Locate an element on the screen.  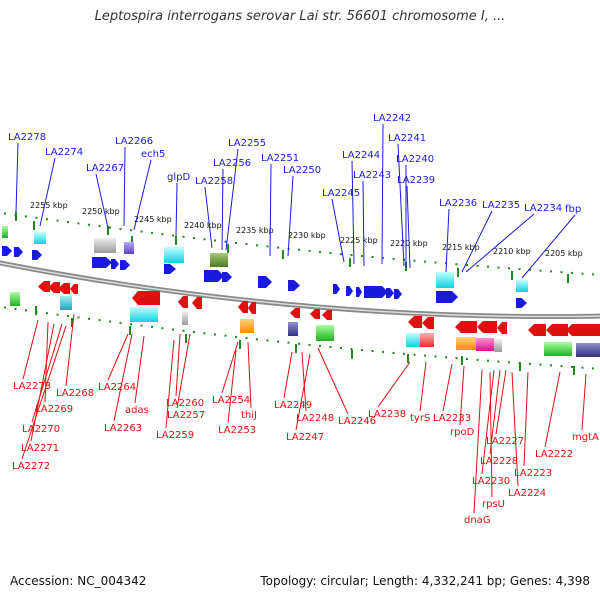
gene-label-la2256: LA2256 is located at coordinates (232, 163).